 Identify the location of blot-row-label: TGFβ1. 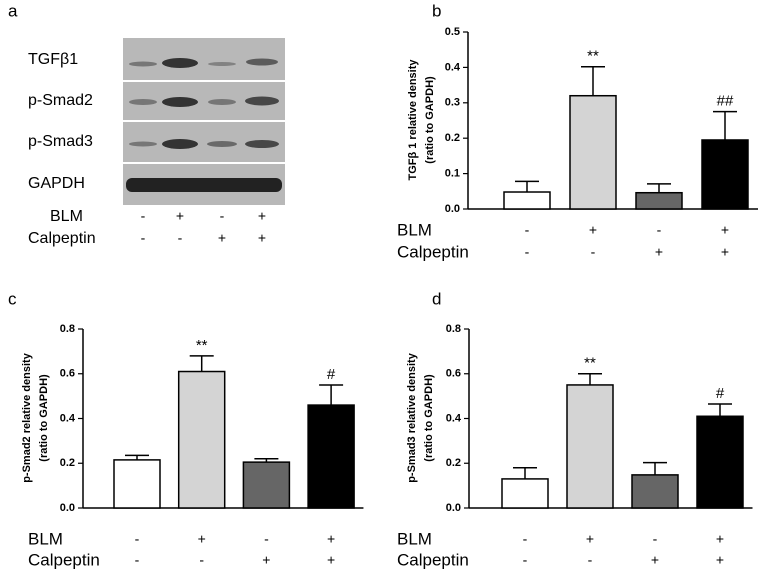
(53, 59).